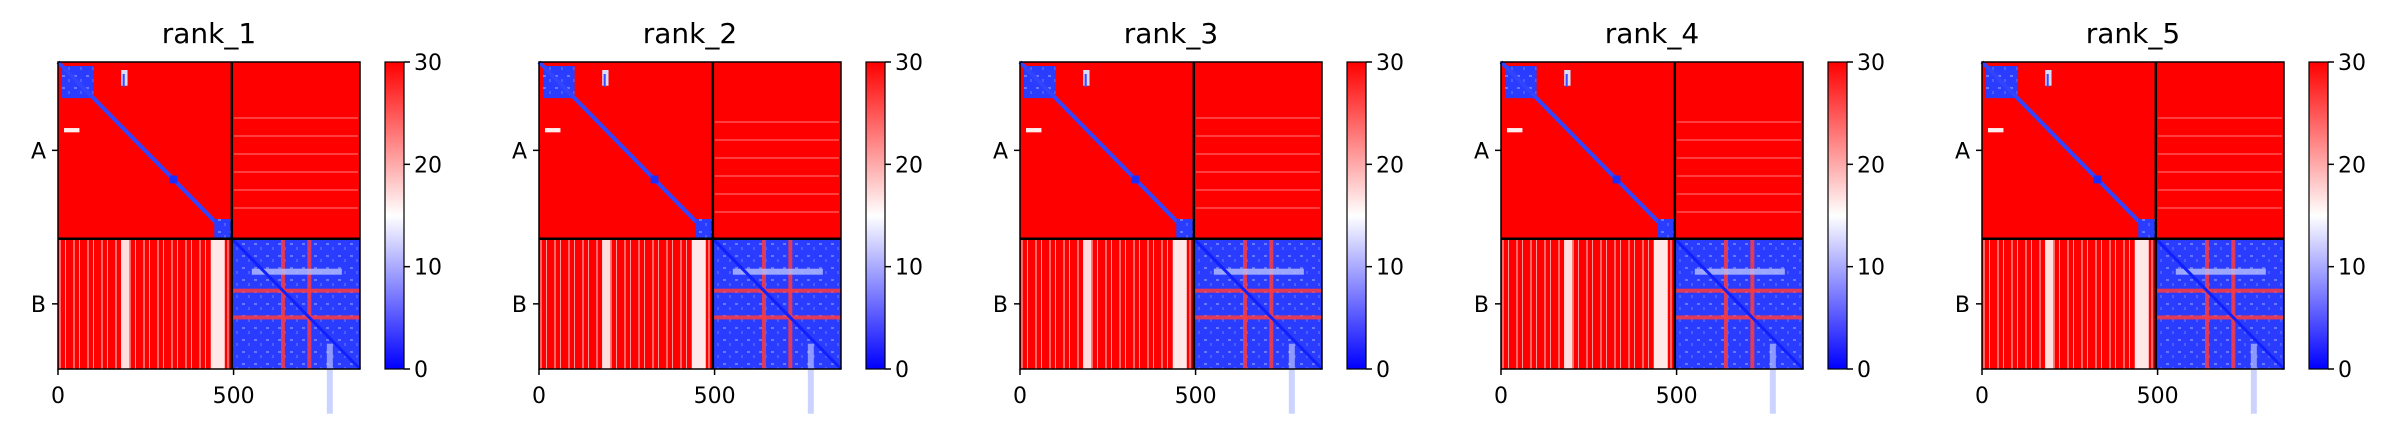  What do you see at coordinates (2133, 33) in the screenshot?
I see `panel-title: rank_5` at bounding box center [2133, 33].